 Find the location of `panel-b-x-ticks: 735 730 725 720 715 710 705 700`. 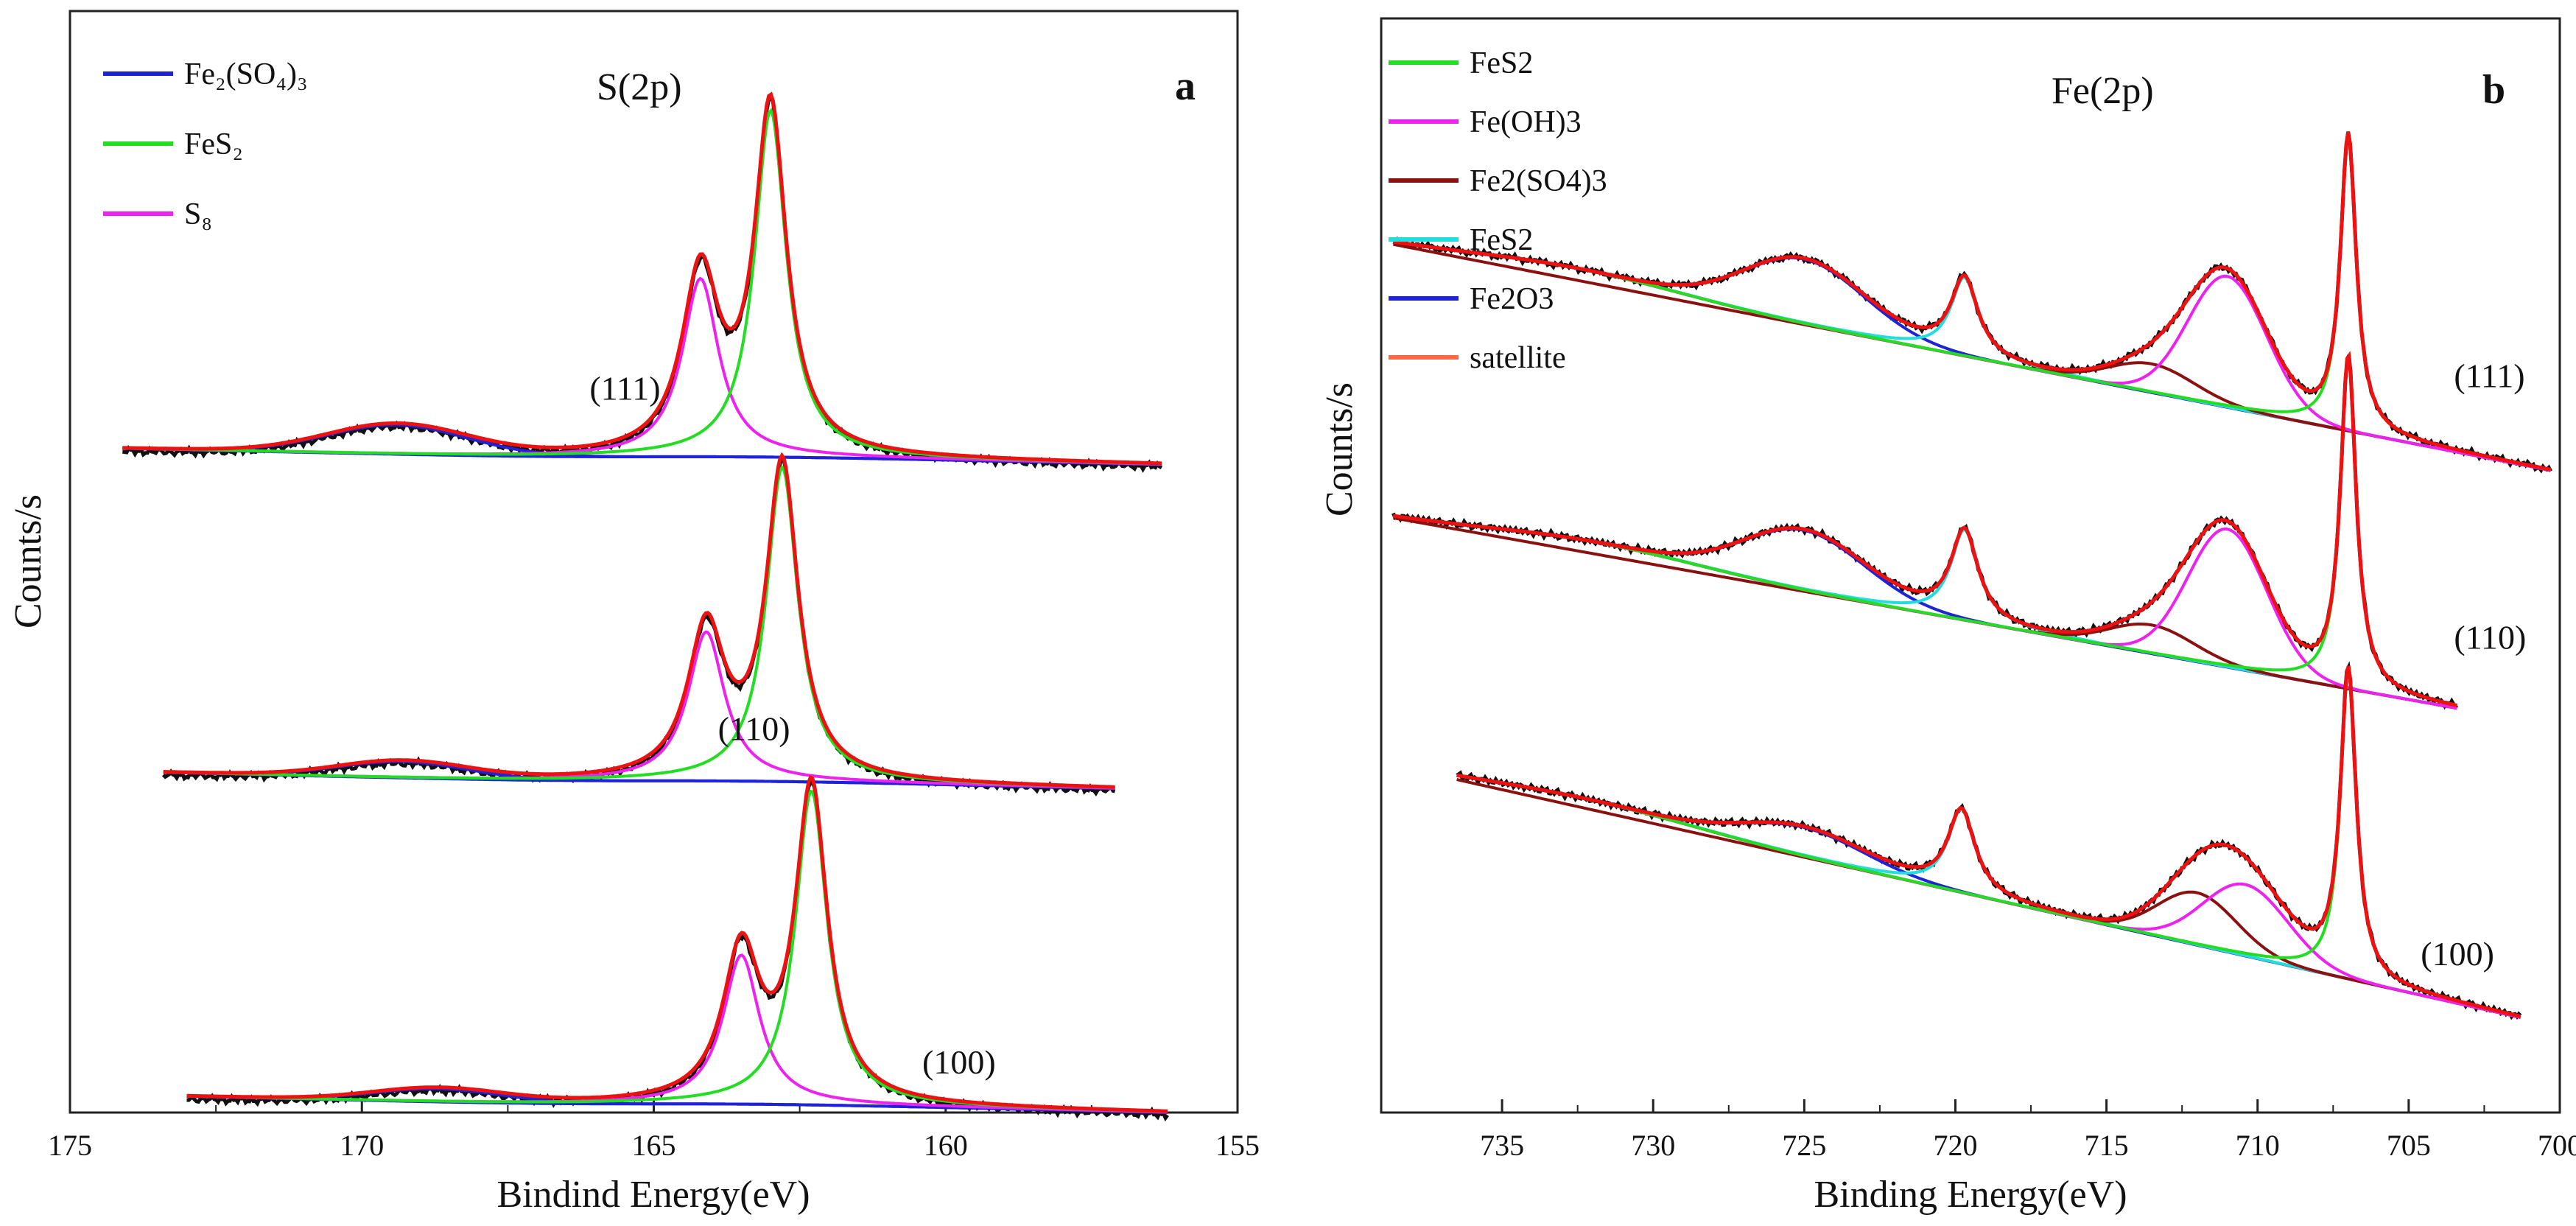

panel-b-x-ticks: 735 730 725 720 715 710 705 700 is located at coordinates (2028, 1130).